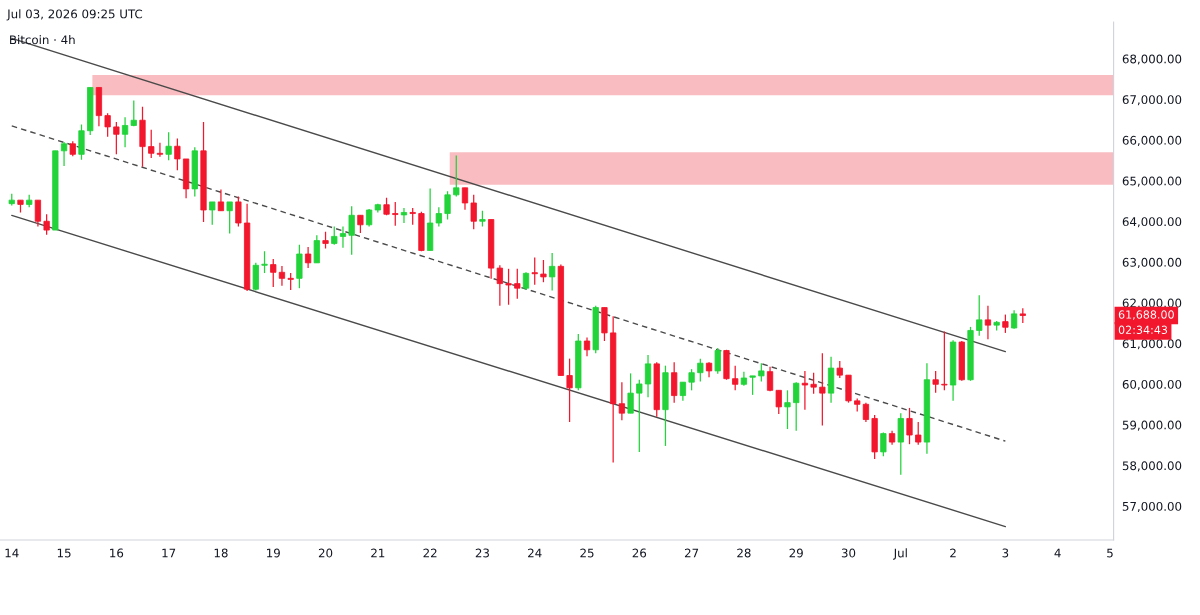 This screenshot has width=1200, height=615. I want to click on x-tick-label: 24, so click(535, 553).